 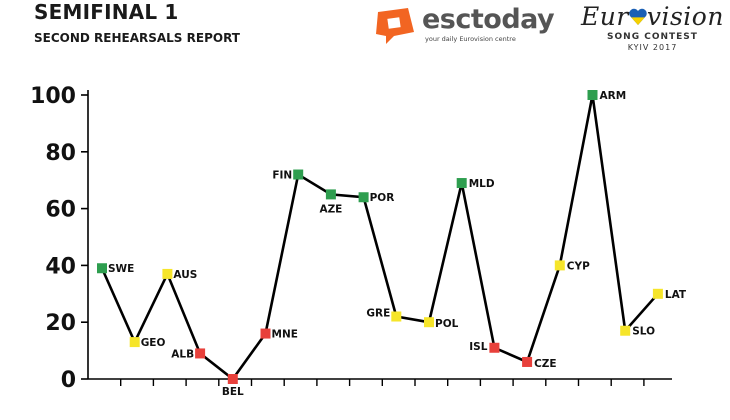 What do you see at coordinates (652, 37) in the screenshot?
I see `song-contest-label: SONG CONTEST` at bounding box center [652, 37].